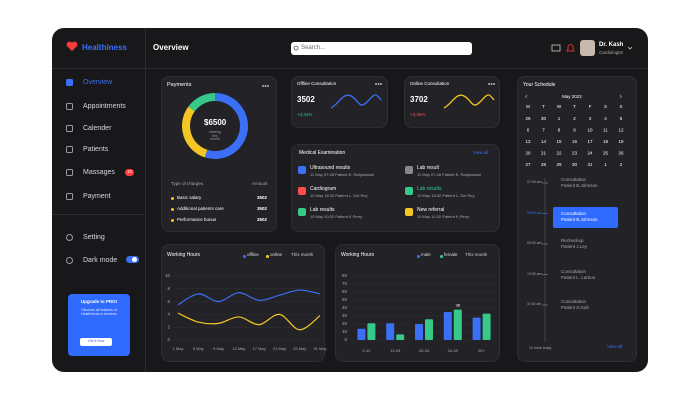 The width and height of the screenshot is (700, 400). Describe the element at coordinates (544, 118) in the screenshot. I see `calendar-day: 30` at that location.